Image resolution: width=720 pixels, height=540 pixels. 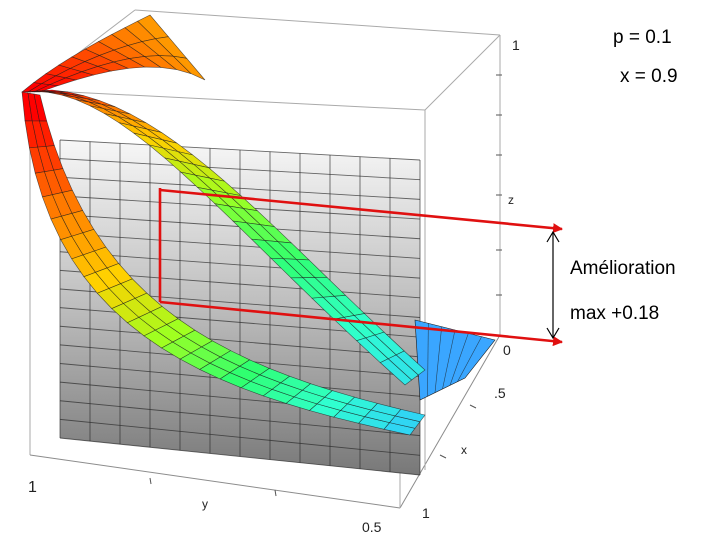 I want to click on y-axis-label: y, so click(x=205, y=504).